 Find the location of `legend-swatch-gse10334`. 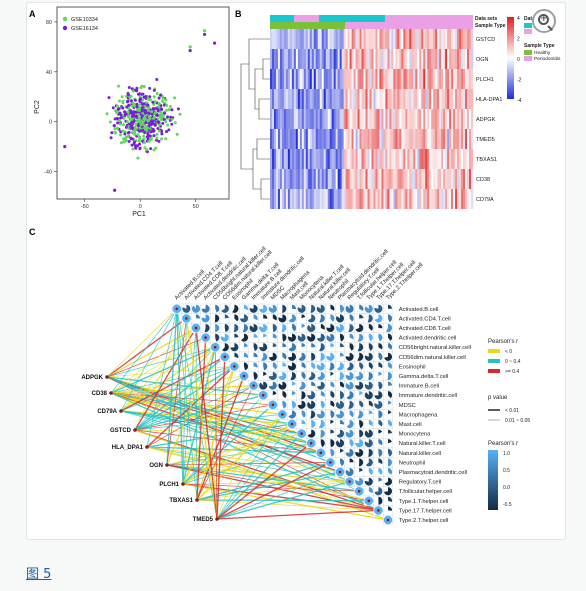

legend-swatch-gse10334 is located at coordinates (65, 19).